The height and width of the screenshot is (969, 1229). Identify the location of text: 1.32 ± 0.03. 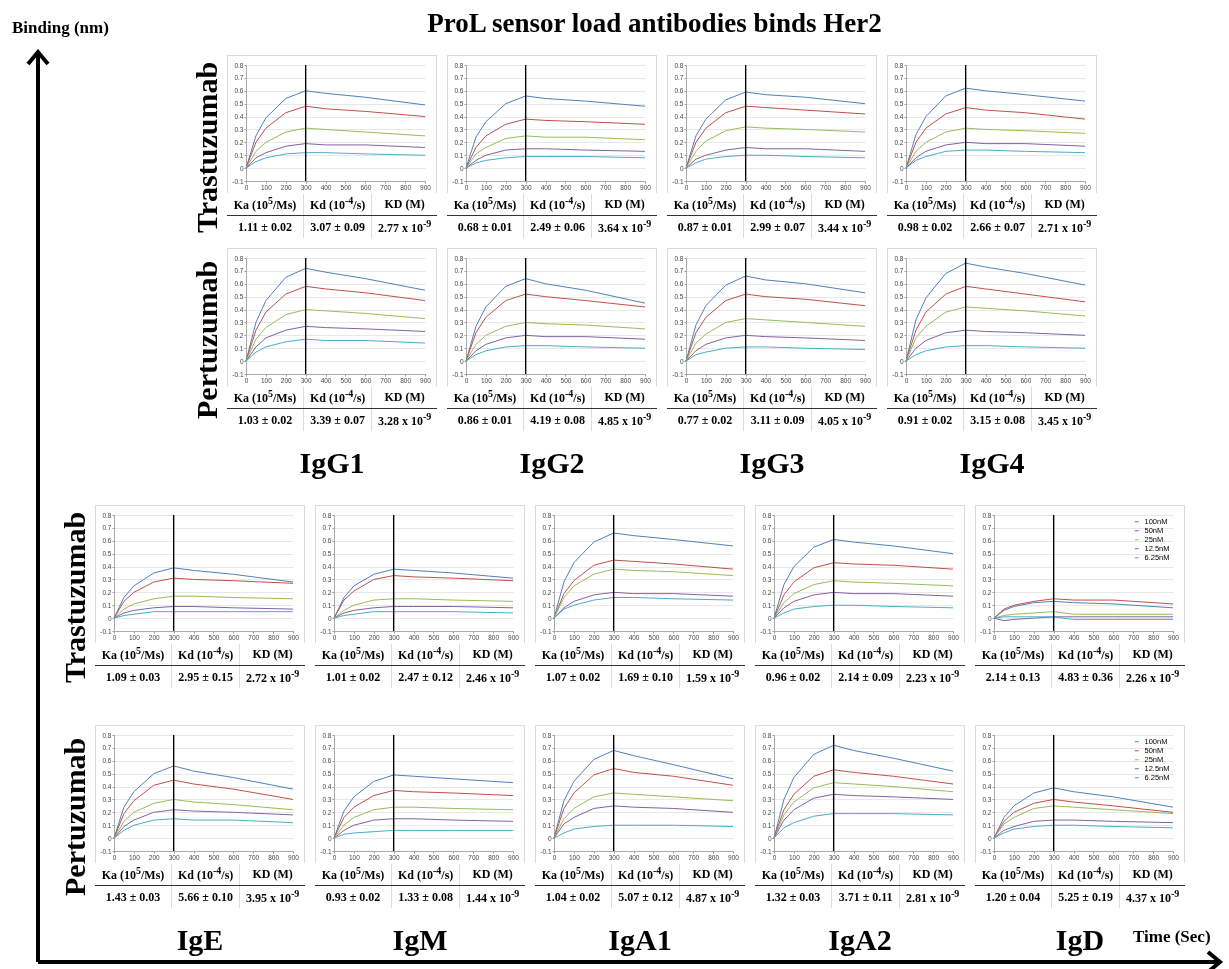
(793, 897).